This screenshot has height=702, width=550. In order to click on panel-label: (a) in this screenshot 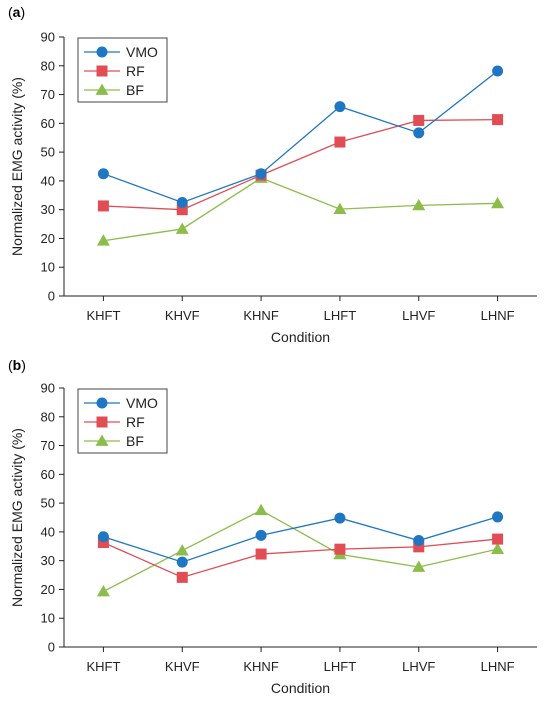, I will do `click(16, 12)`.